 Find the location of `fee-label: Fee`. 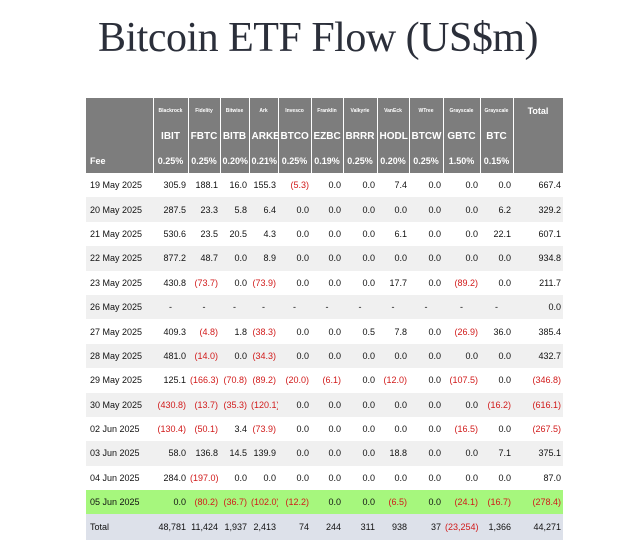

fee-label: Fee is located at coordinates (120, 160).